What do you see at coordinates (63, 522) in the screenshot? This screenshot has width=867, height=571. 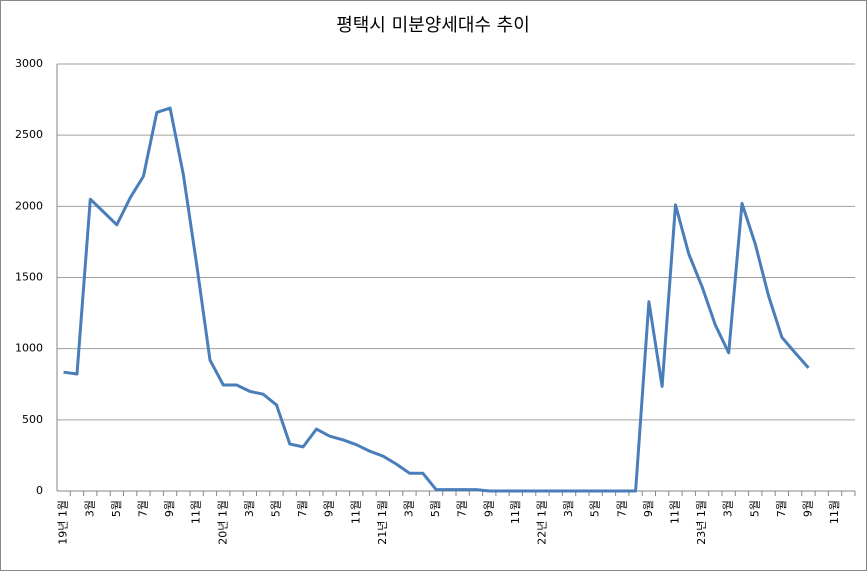 I see `x-tick-label: 19년 1월` at bounding box center [63, 522].